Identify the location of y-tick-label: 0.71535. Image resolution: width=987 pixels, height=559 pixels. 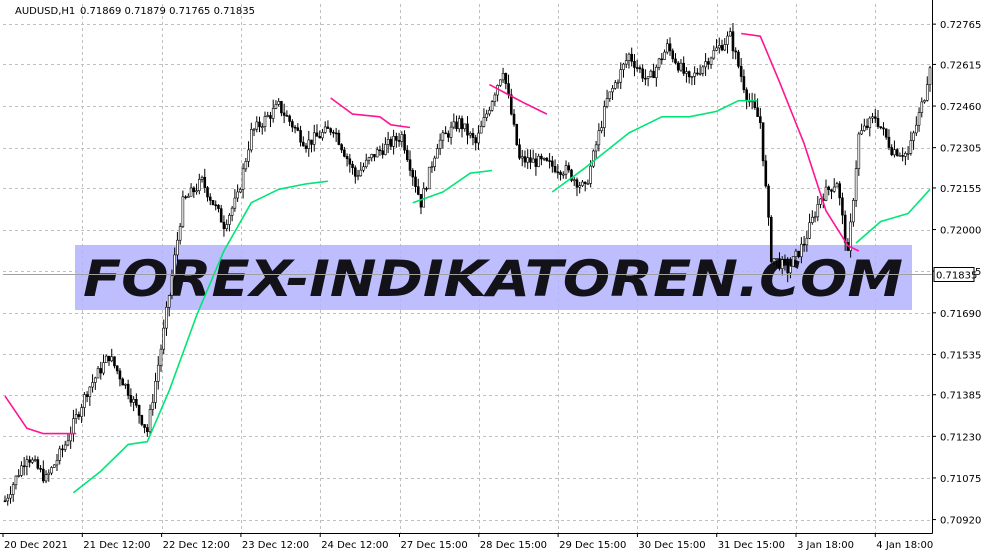
(960, 355).